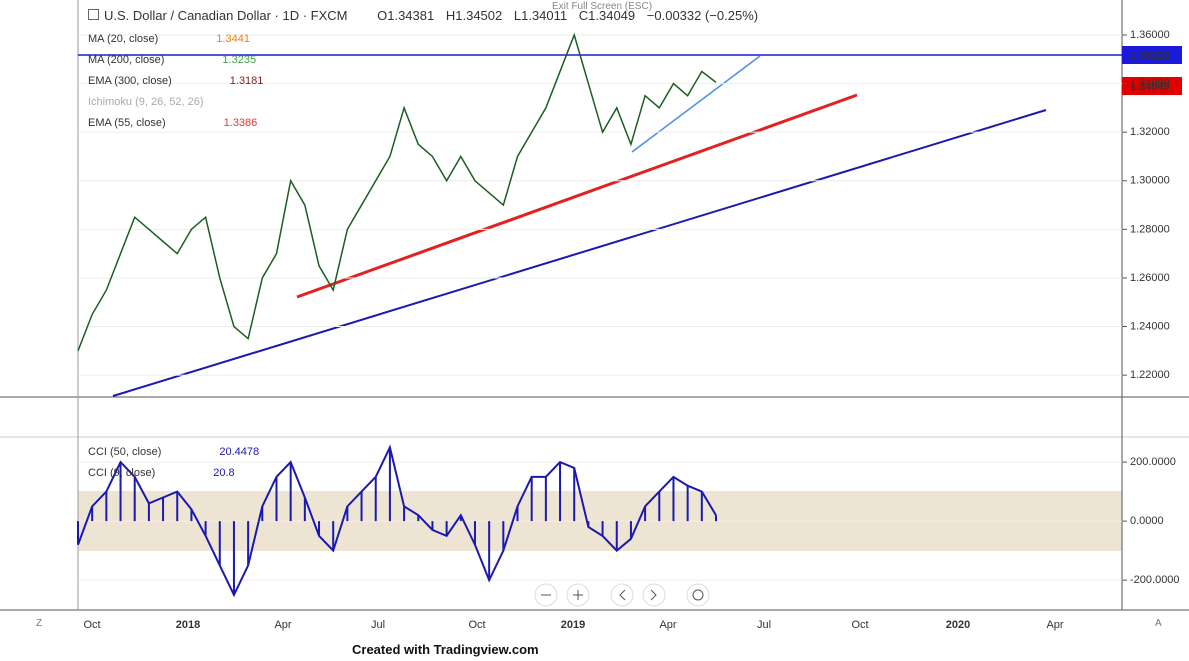 The image size is (1189, 661). Describe the element at coordinates (161, 473) in the screenshot. I see `cci-legend: CCI (9, close) 20.8` at that location.